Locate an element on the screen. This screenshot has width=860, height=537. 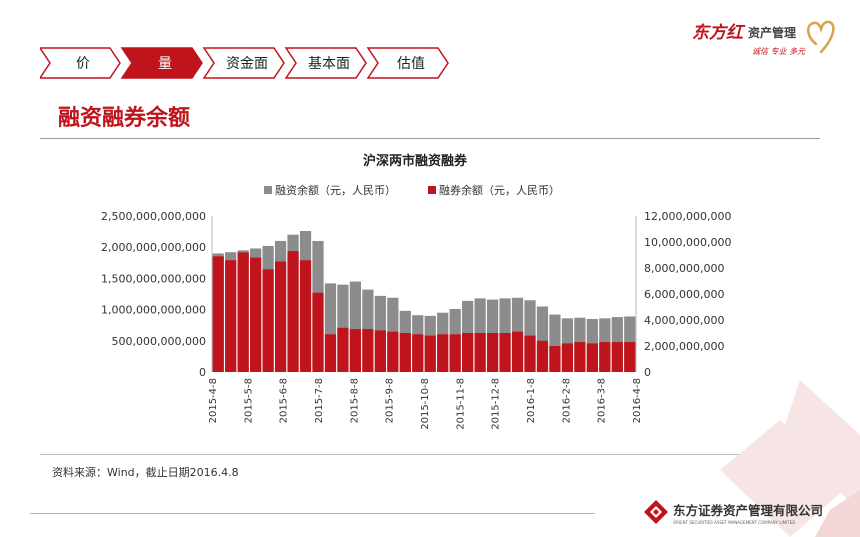
y-left-tick-label: 2,500,000,000,000 is located at coordinates (153, 216).